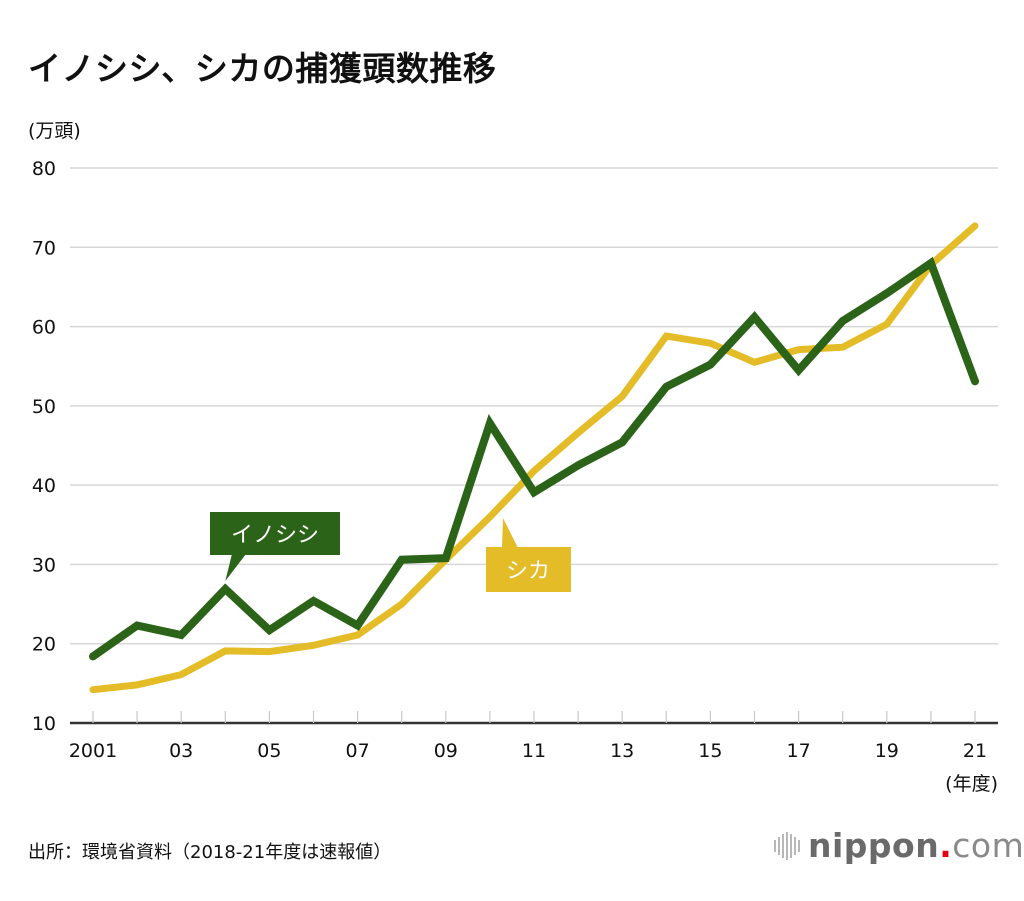 The height and width of the screenshot is (901, 1024). I want to click on y-tick-label: 60, so click(44, 328).